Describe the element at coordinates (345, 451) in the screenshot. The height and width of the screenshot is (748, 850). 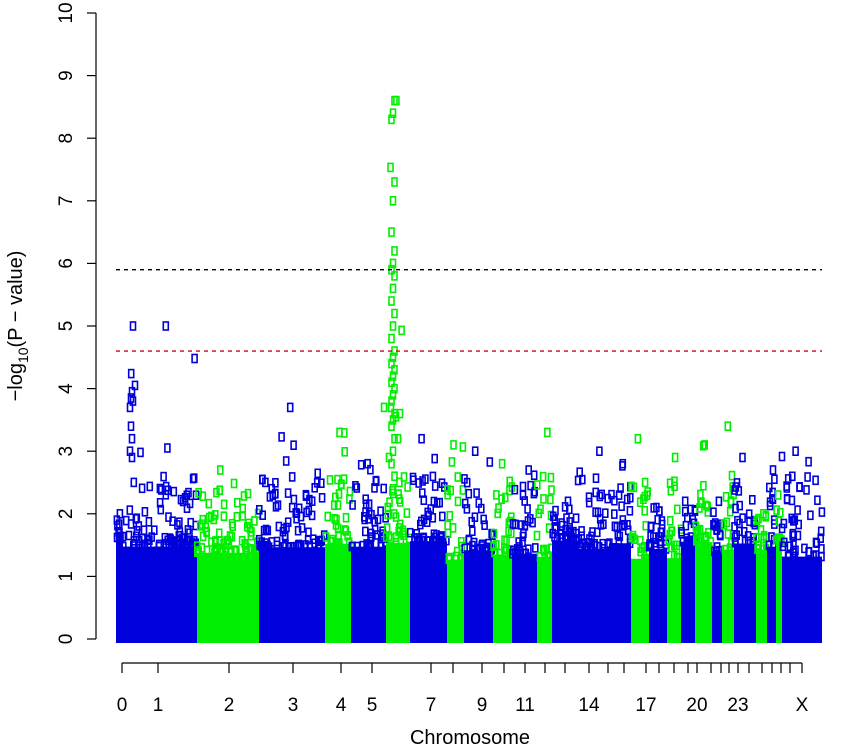
I see `snp-point-chr4` at that location.